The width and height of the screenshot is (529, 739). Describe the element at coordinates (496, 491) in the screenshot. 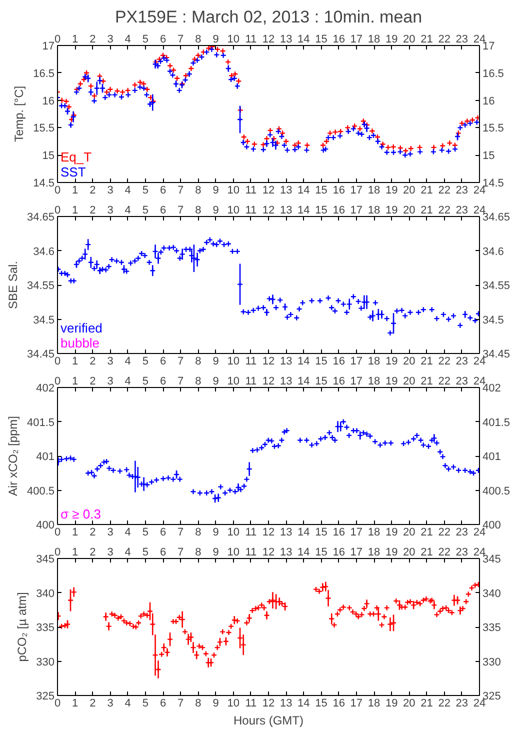

I see `y2-tick-label: 400.5` at that location.